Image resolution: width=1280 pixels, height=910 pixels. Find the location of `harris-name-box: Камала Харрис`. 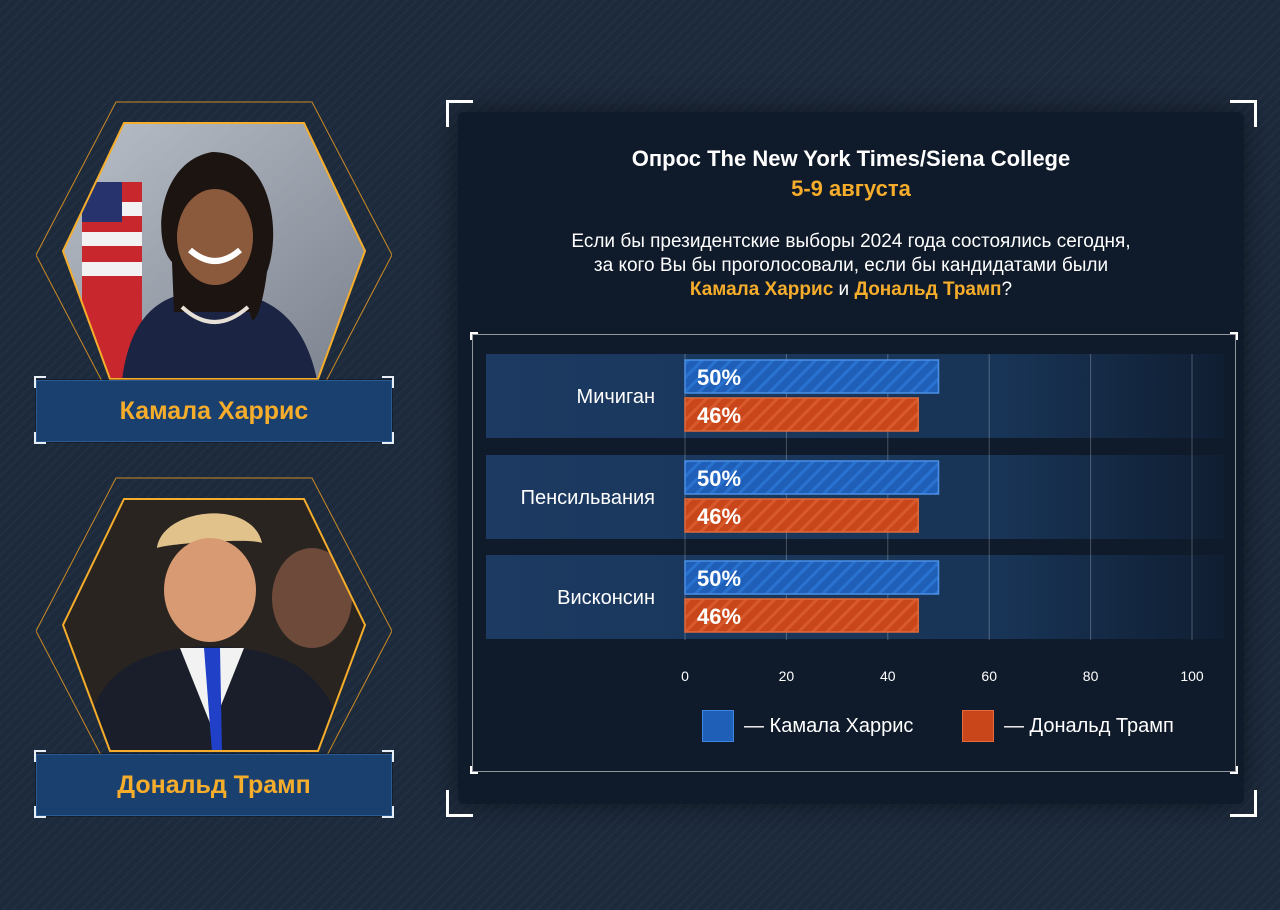

harris-name-box: Камала Харрис is located at coordinates (214, 411).